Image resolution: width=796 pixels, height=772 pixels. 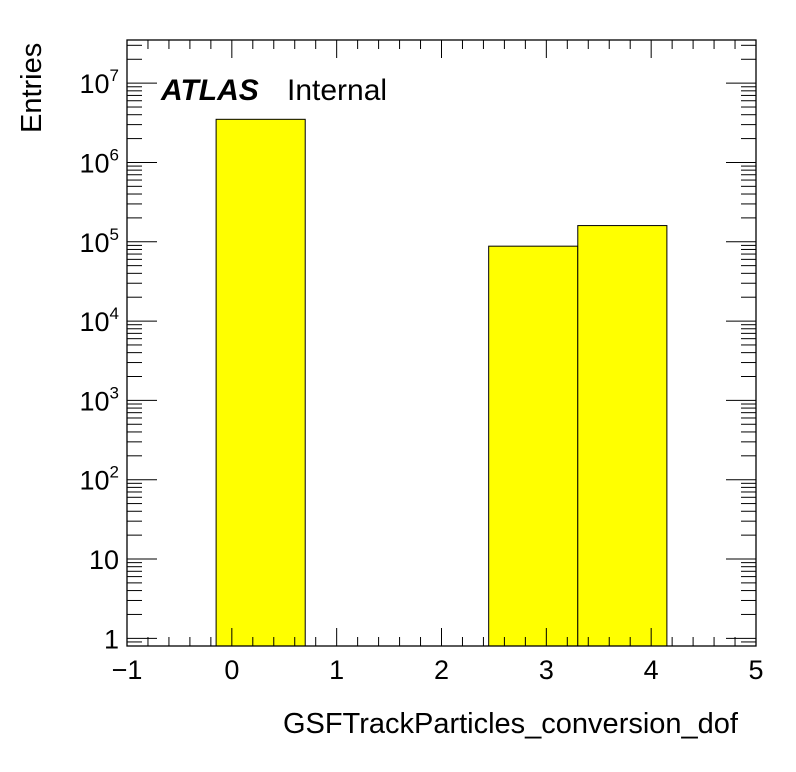 What do you see at coordinates (99, 479) in the screenshot?
I see `y-tick-label: 10²` at bounding box center [99, 479].